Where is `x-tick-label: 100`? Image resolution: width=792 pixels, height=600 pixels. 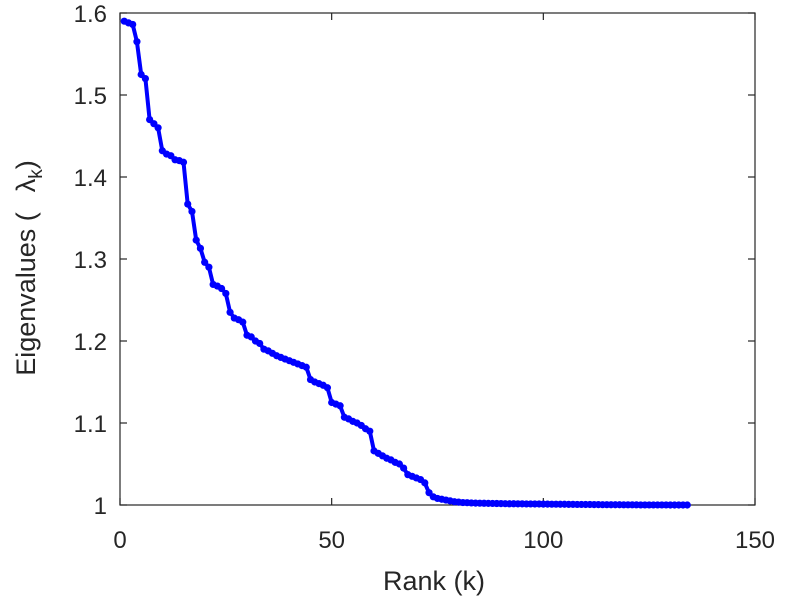 x-tick-label: 100 is located at coordinates (543, 540).